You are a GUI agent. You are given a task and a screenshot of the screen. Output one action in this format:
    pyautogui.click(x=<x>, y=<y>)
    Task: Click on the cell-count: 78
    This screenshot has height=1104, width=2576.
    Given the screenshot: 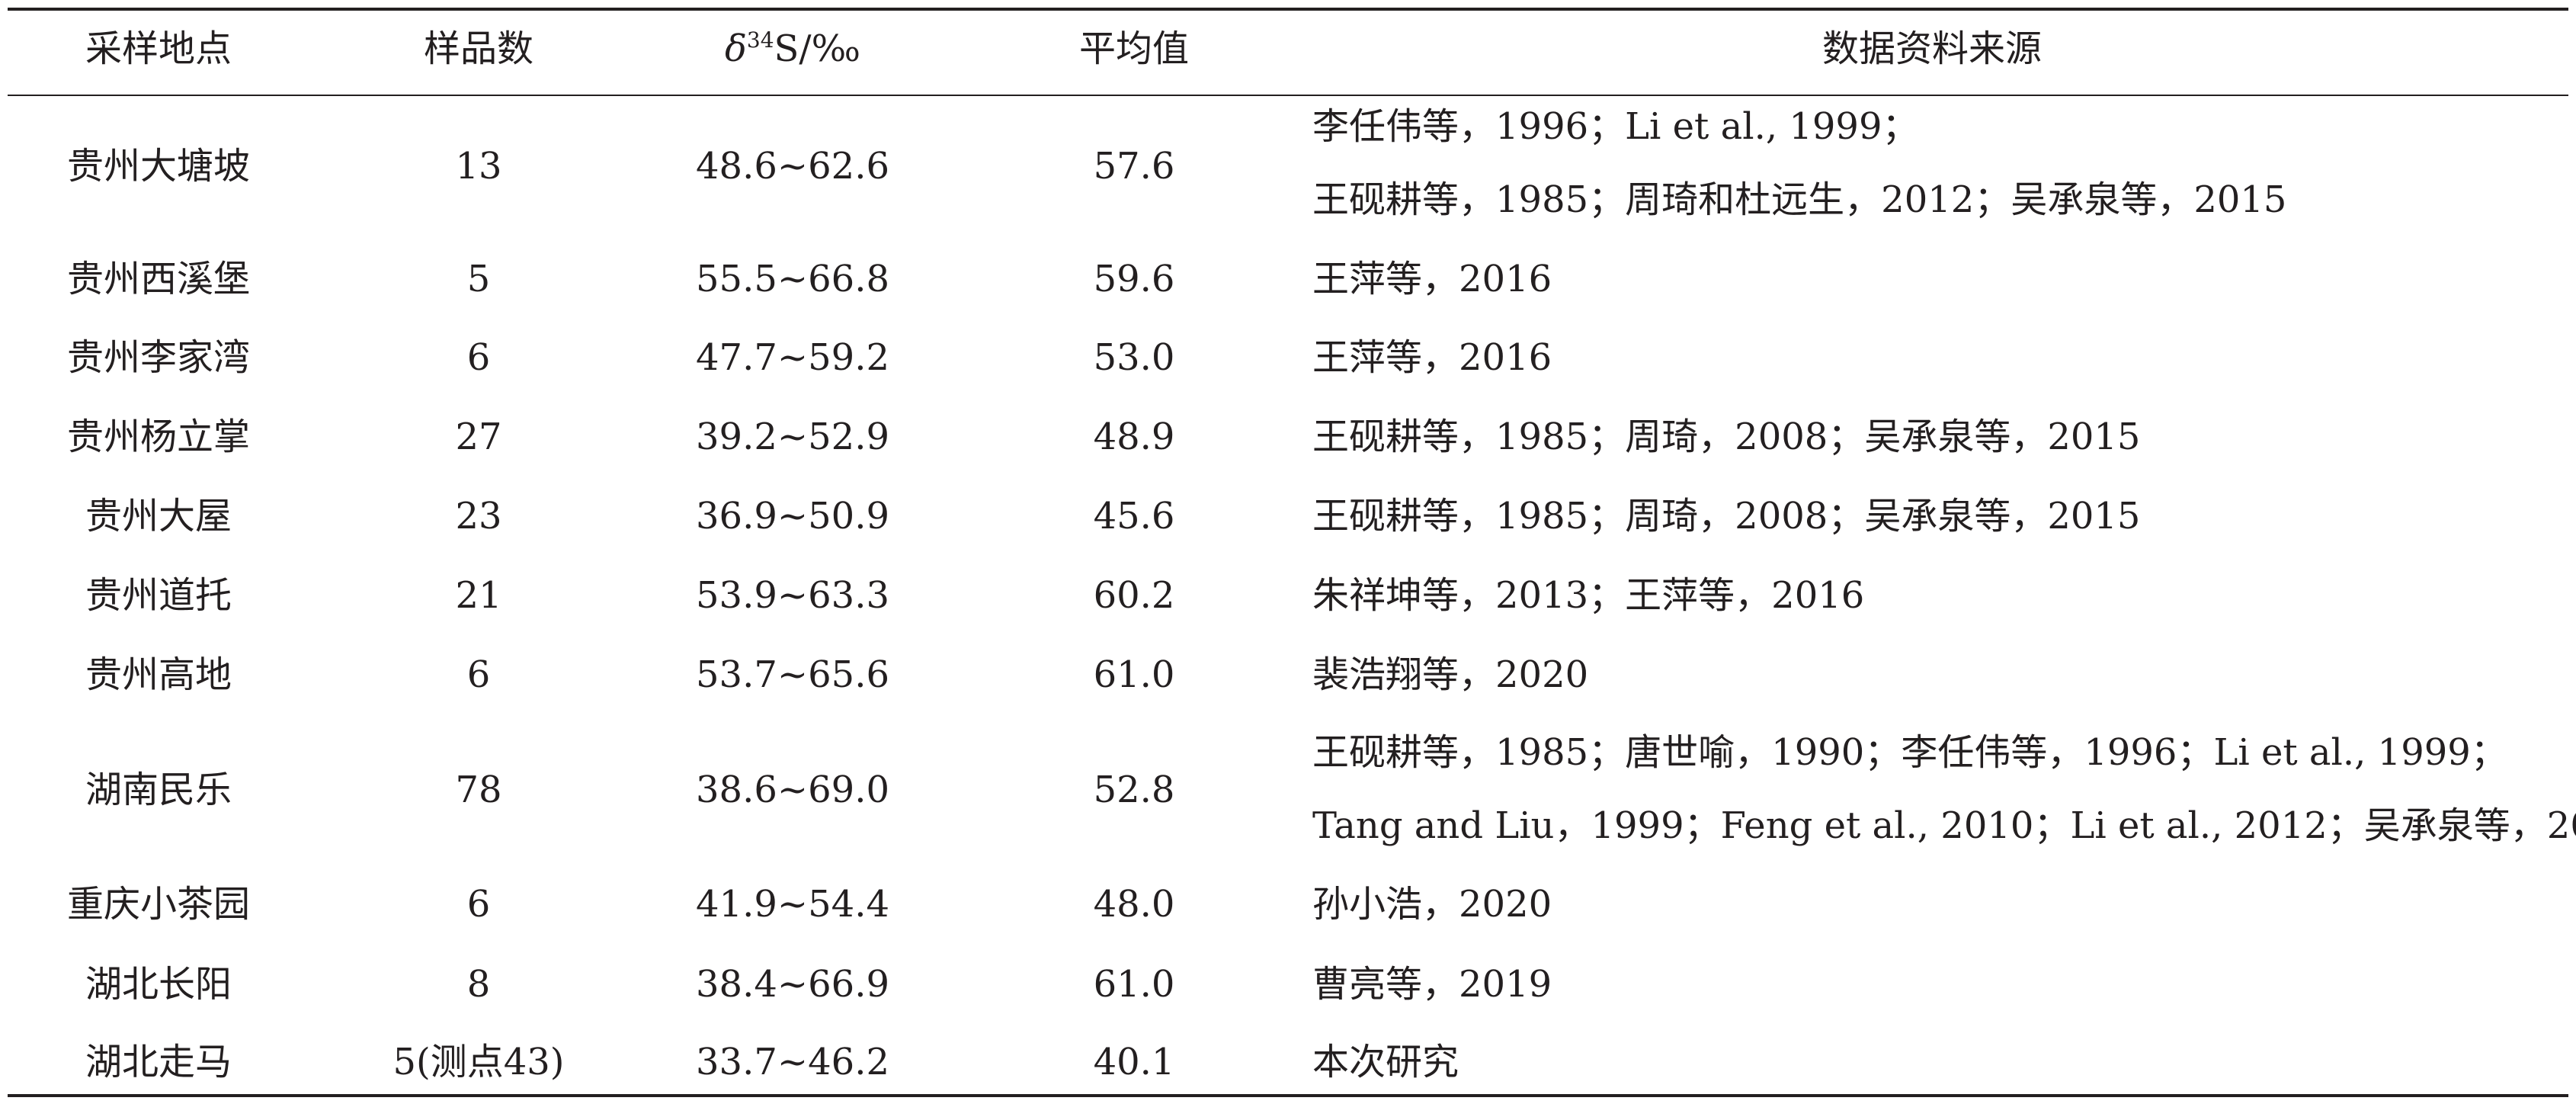 What is the action you would take?
    pyautogui.click(x=478, y=790)
    